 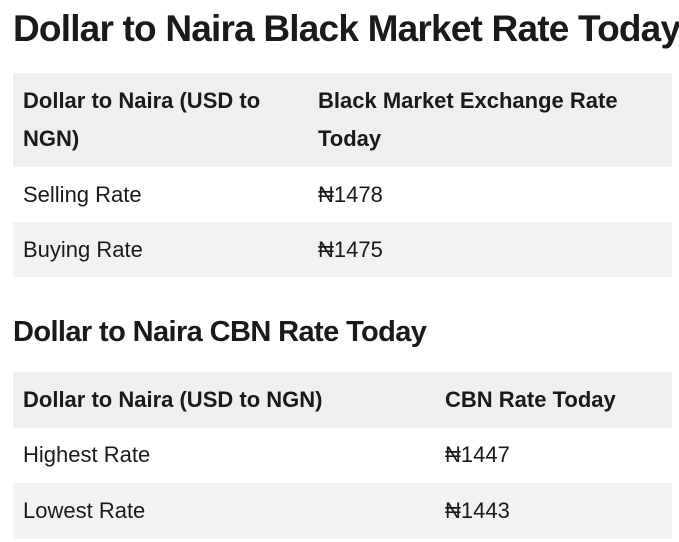 I want to click on row: Highest Rate ₦1447, so click(x=342, y=456).